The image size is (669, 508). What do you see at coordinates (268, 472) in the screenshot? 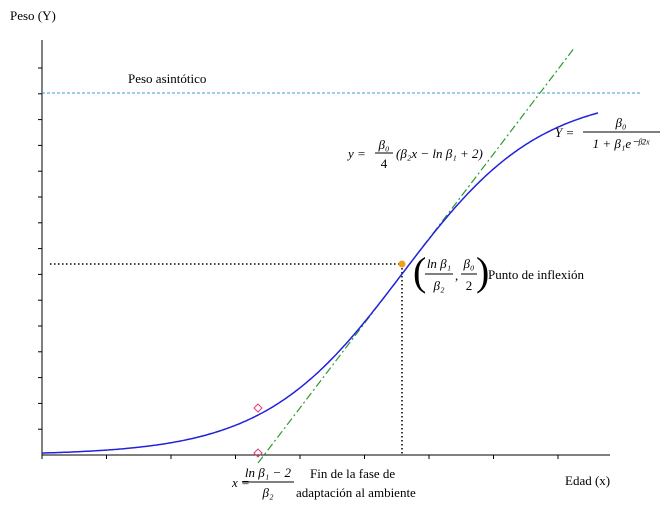
I see `formula-part: ln β₁ − 2` at bounding box center [268, 472].